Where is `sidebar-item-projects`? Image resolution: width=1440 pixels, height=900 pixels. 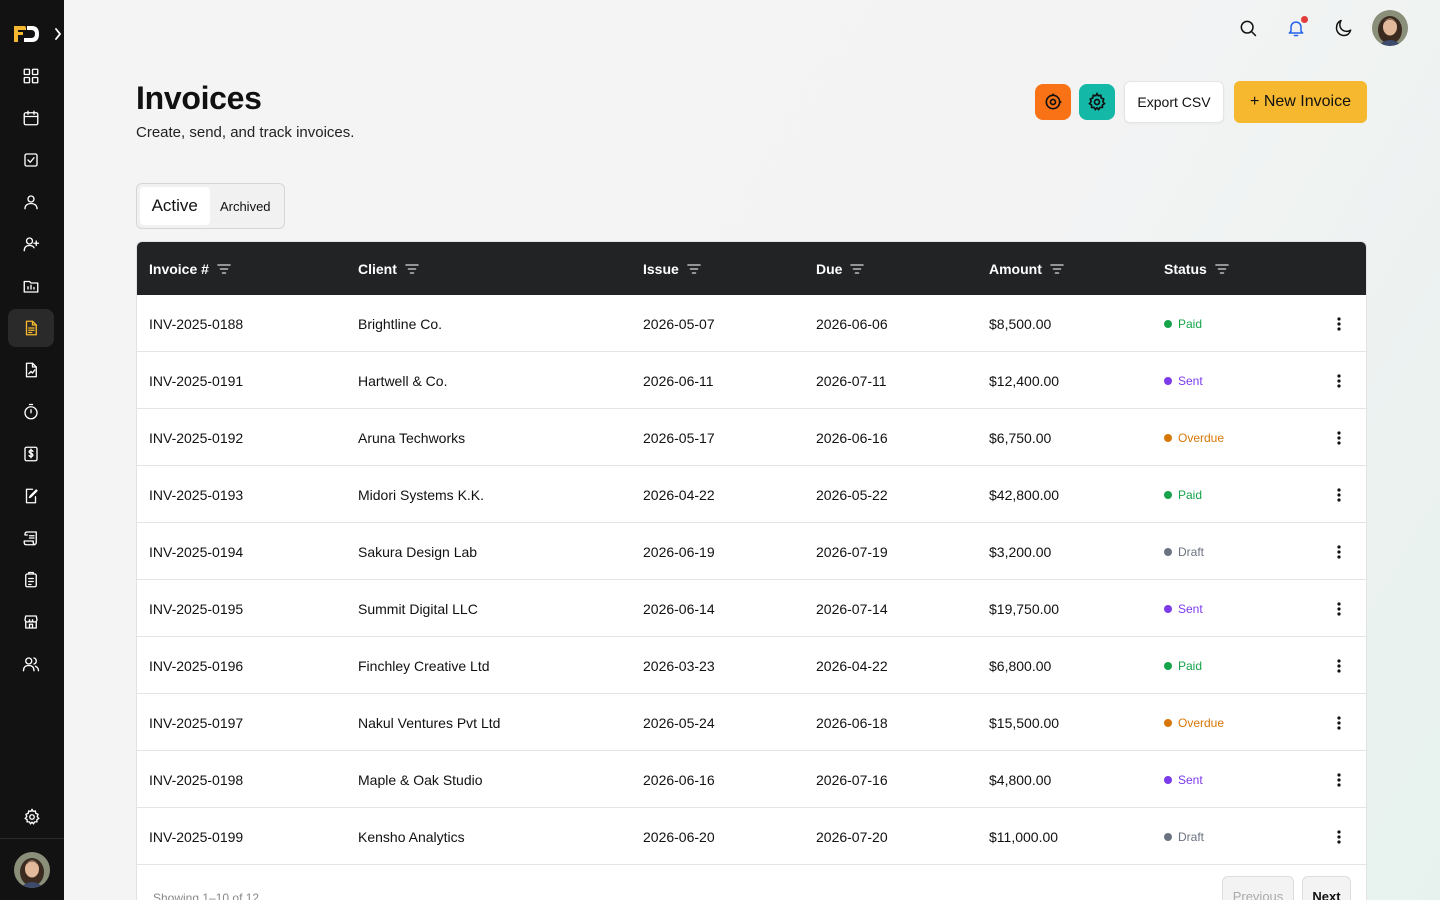
sidebar-item-projects is located at coordinates (31, 286).